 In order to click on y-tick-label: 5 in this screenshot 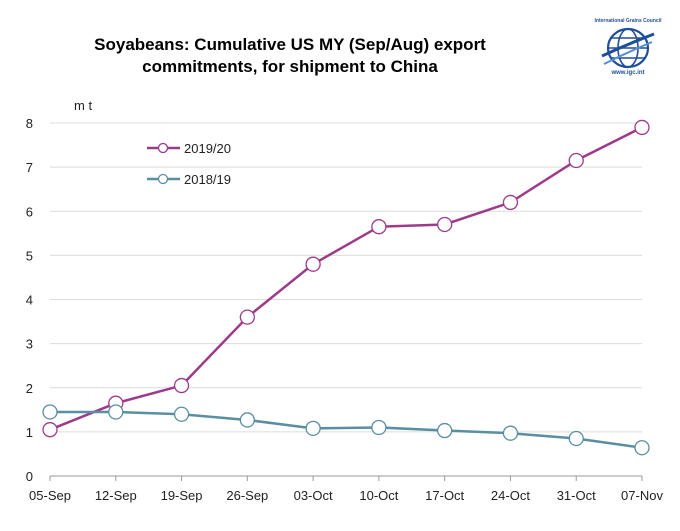, I will do `click(29, 255)`.